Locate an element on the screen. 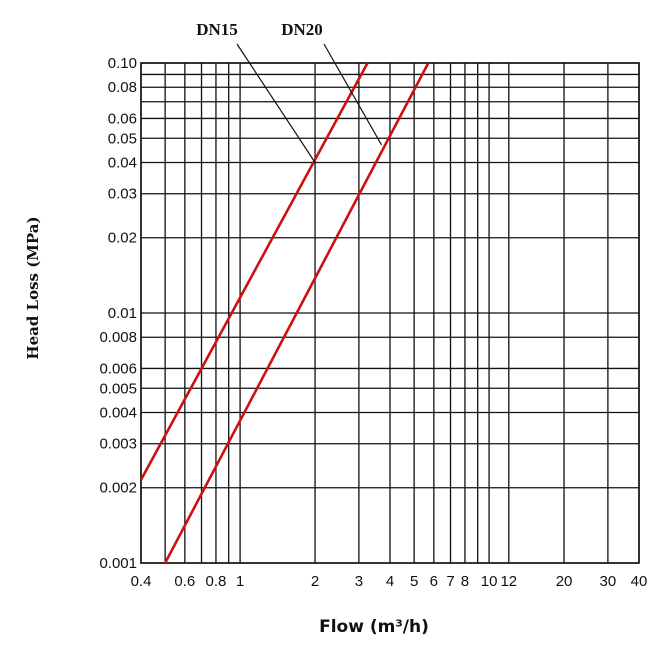 Image resolution: width=661 pixels, height=648 pixels. x-tick-label: 12 is located at coordinates (508, 581).